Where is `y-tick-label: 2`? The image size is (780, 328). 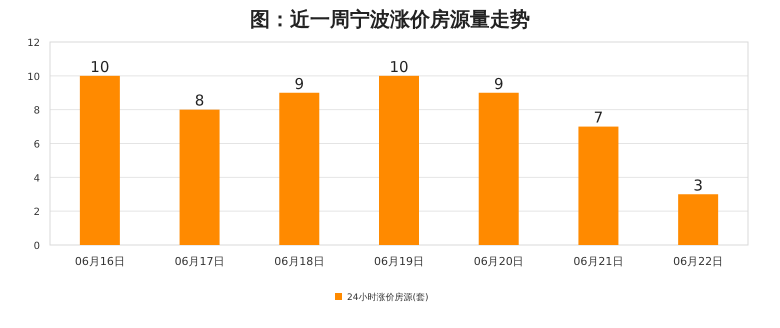
y-tick-label: 2 is located at coordinates (37, 212).